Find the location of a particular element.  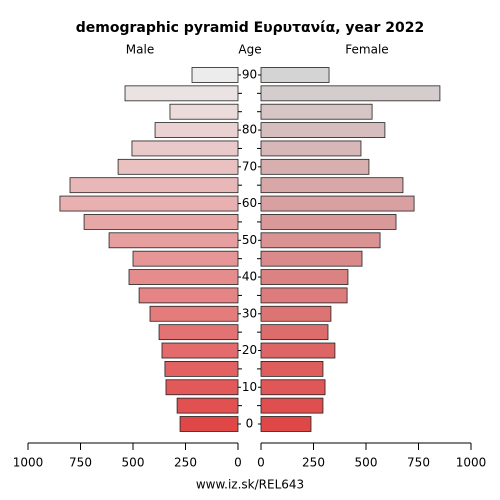

chart-title: demographic pyramid Ευρυτανία, year 2022 is located at coordinates (250, 28).